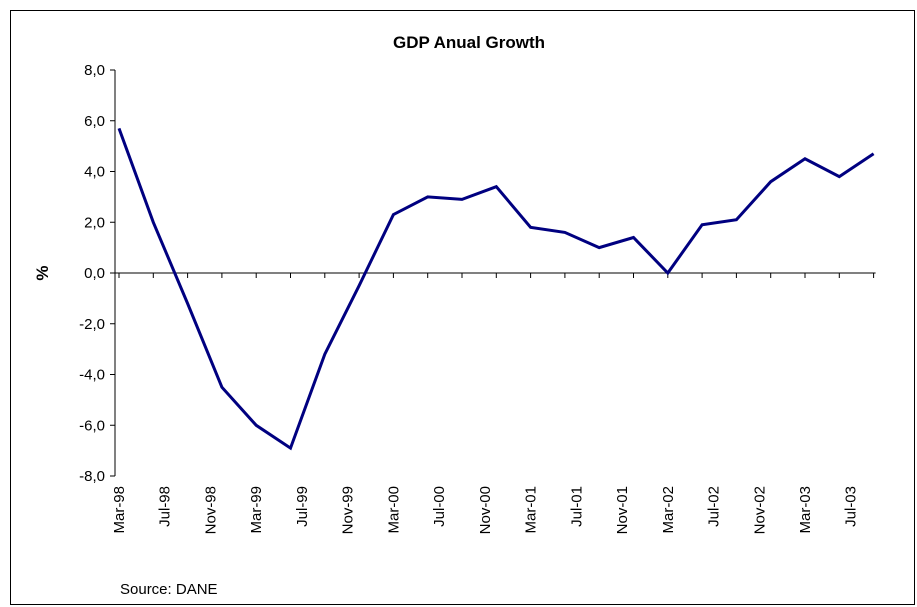 This screenshot has width=917, height=607. I want to click on y-tick-label: -8,0, so click(92, 476).